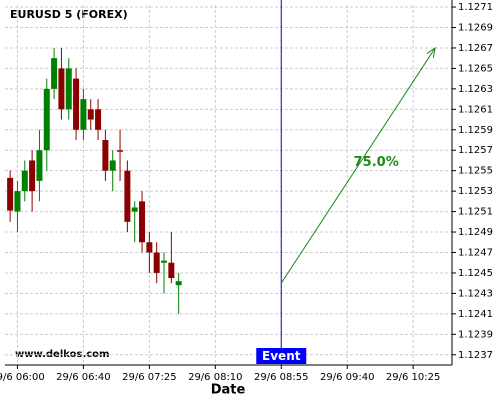  What do you see at coordinates (475, 109) in the screenshot?
I see `y-tick-label: 1.1261` at bounding box center [475, 109].